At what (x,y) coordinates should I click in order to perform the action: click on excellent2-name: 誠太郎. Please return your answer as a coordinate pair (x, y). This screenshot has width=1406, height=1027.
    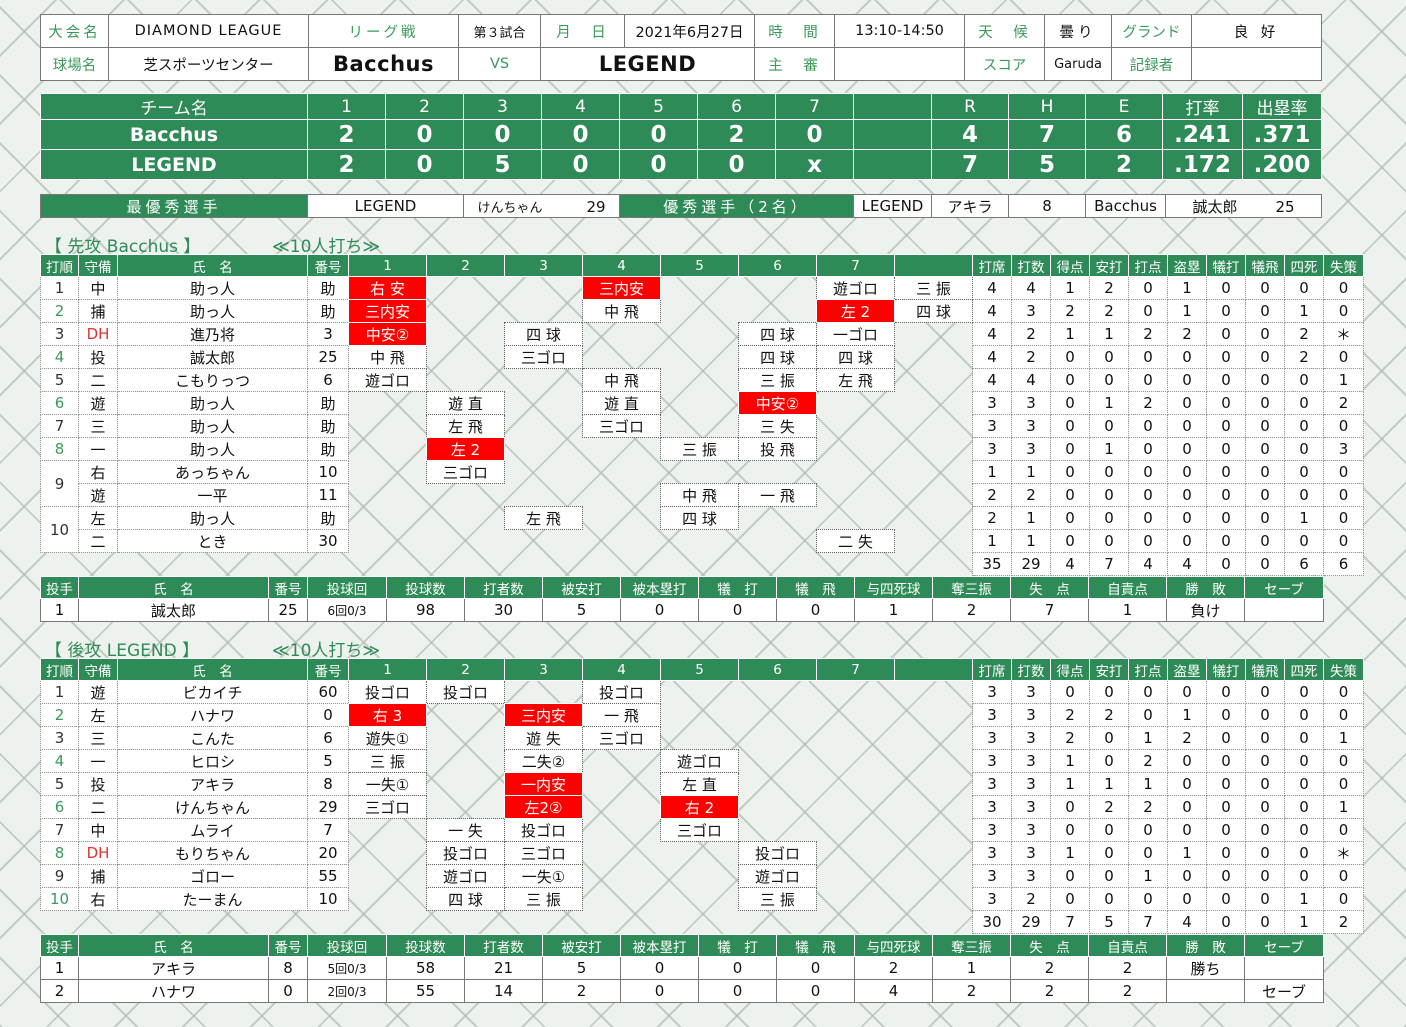
    Looking at the image, I should click on (1215, 206).